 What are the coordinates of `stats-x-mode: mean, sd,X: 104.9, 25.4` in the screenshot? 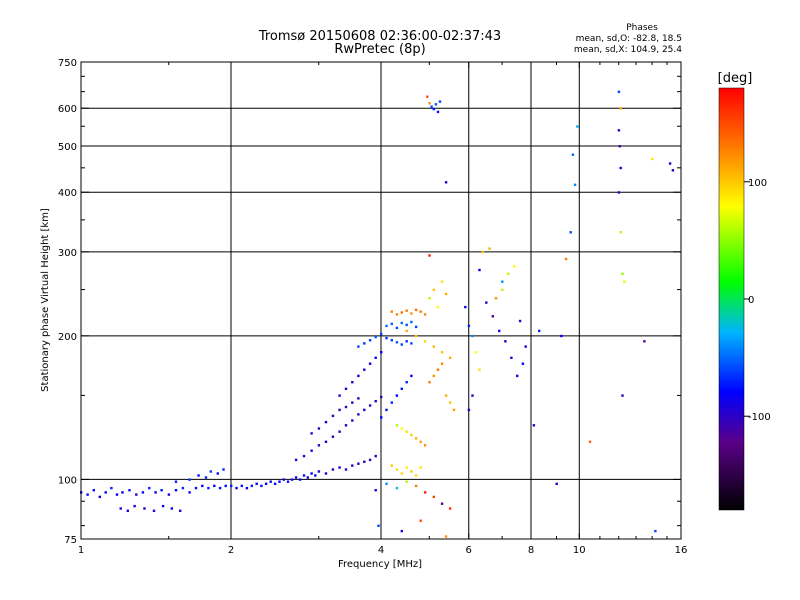 It's located at (628, 50).